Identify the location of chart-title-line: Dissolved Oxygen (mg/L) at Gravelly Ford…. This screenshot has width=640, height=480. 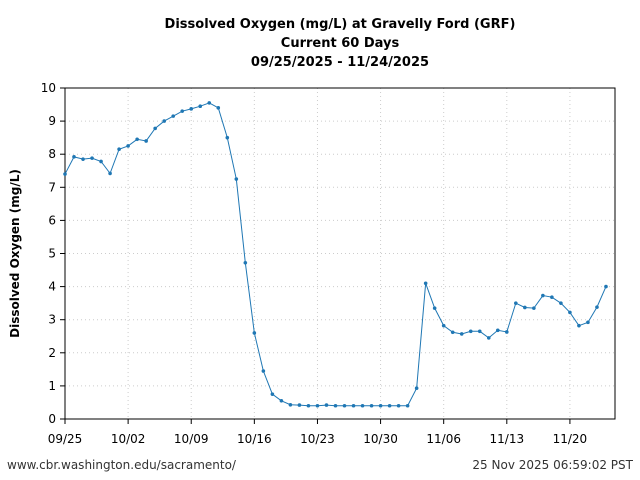
(340, 24).